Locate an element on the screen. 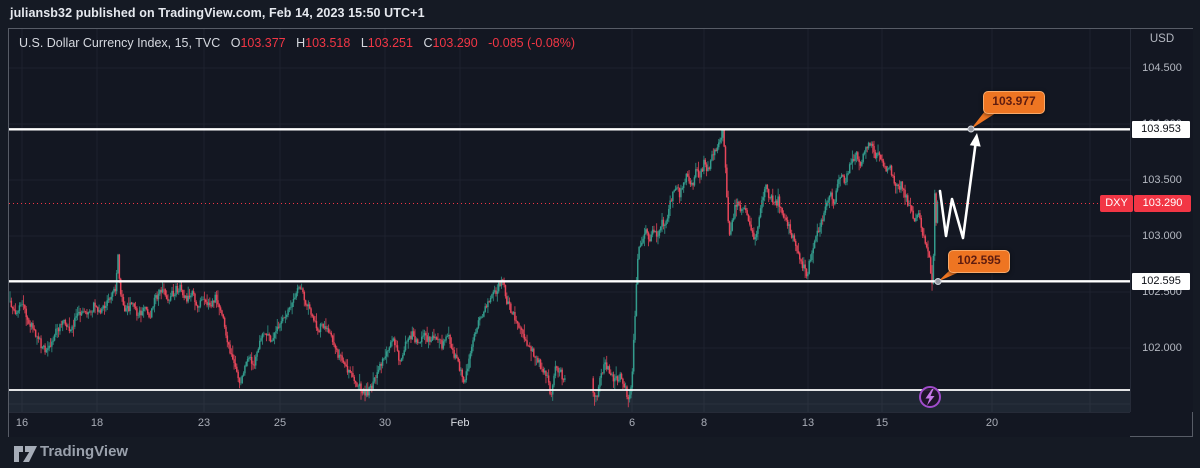  price-tick-label: 104.500 is located at coordinates (1162, 68).